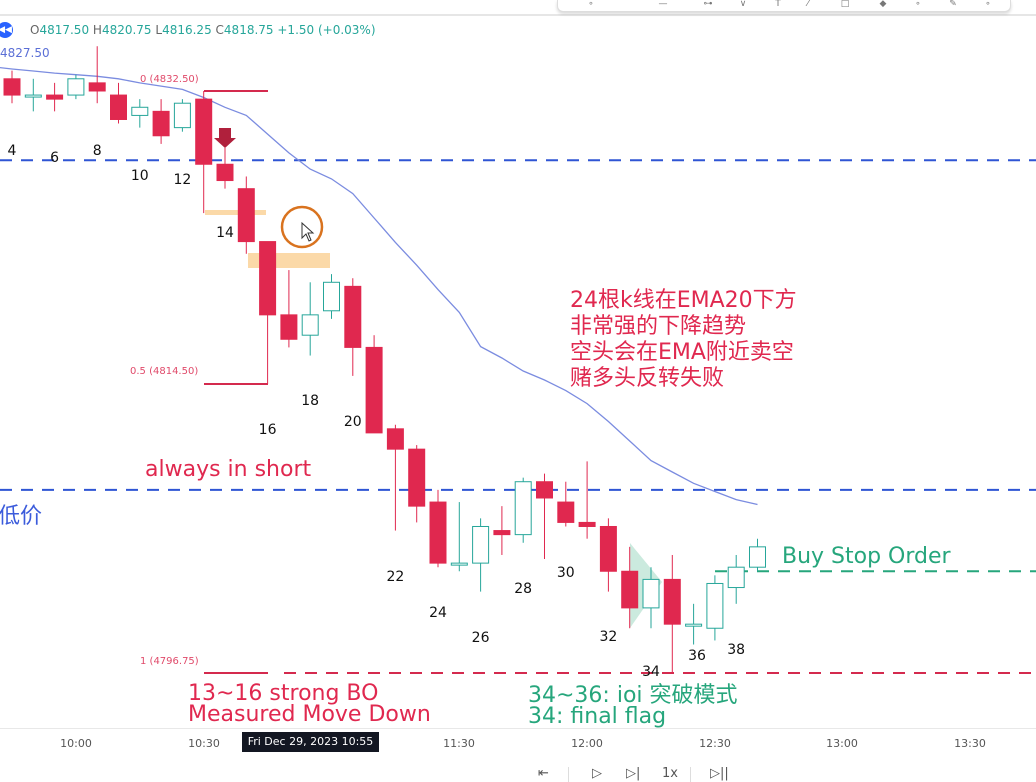  I want to click on bar-number-label: 4, so click(12, 151).